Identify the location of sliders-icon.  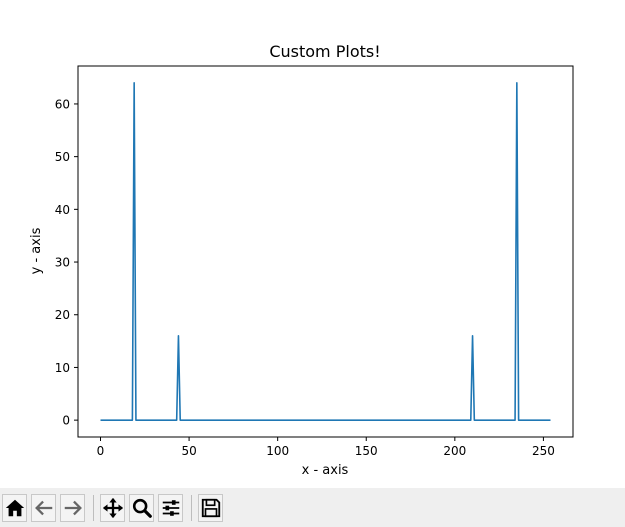
(170, 507).